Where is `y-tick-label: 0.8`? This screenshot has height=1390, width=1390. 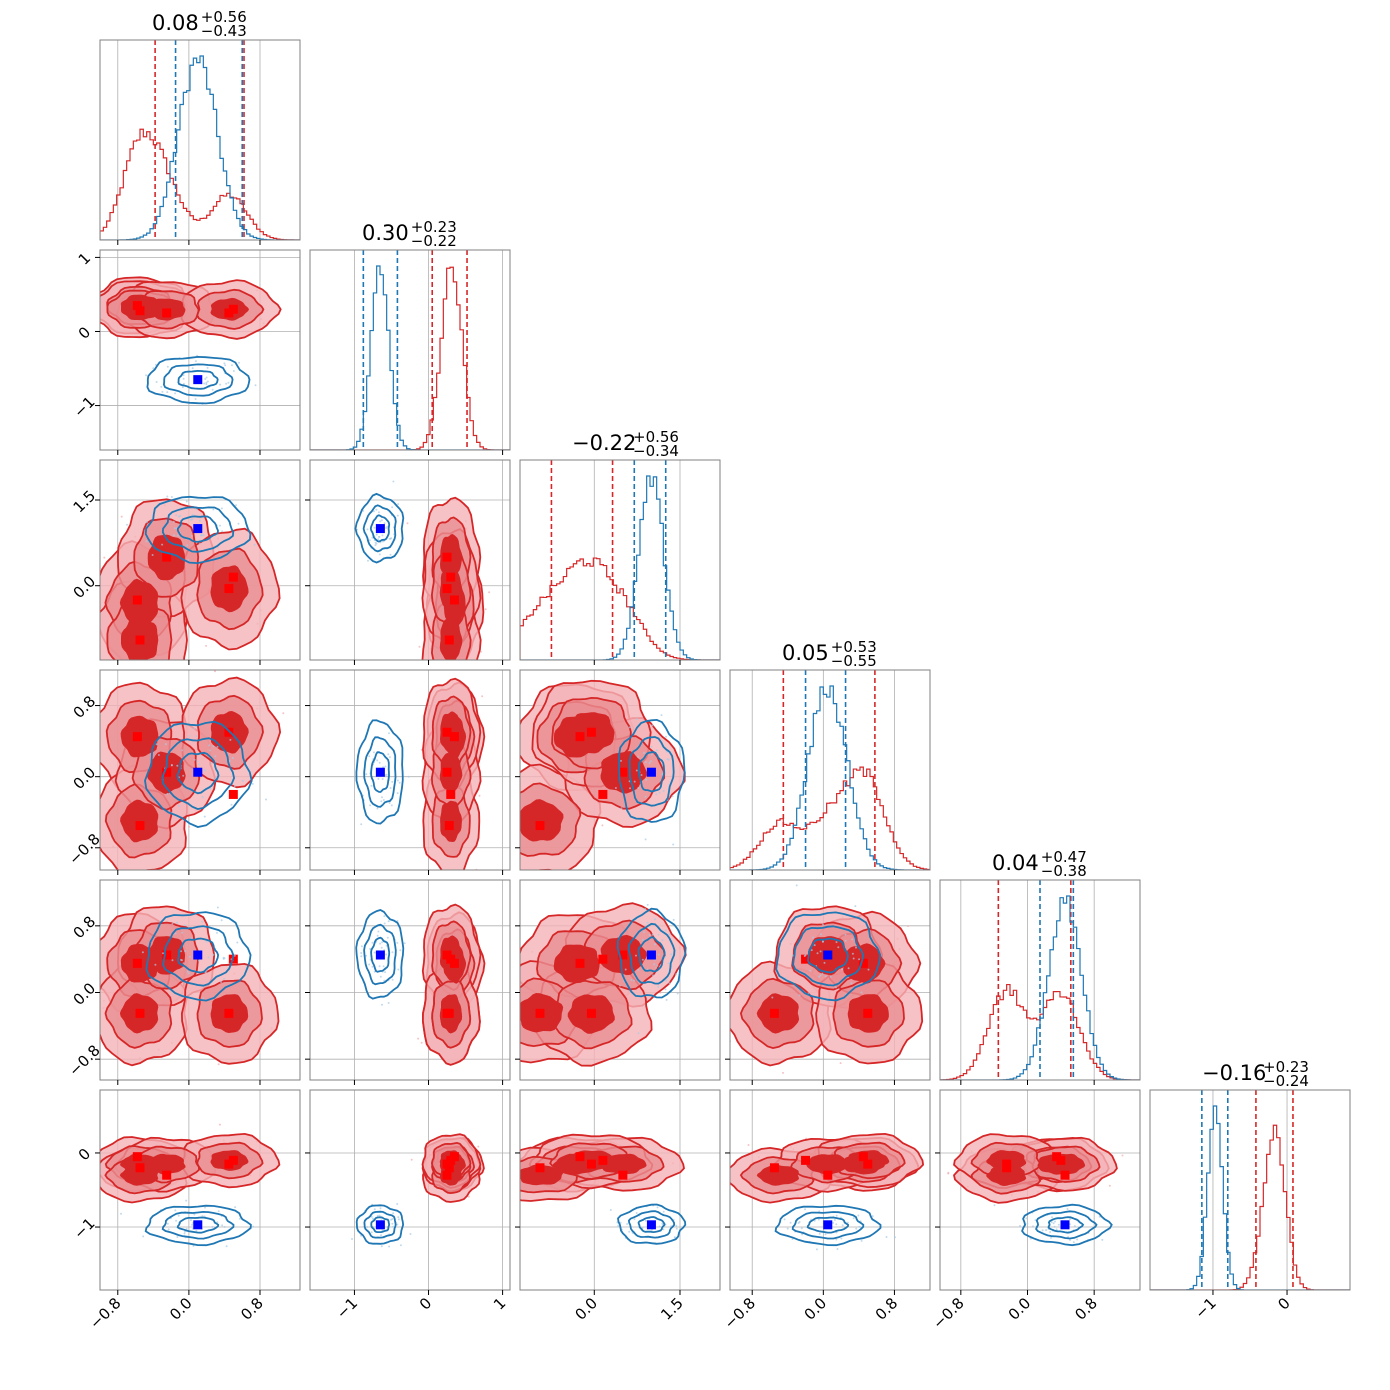 y-tick-label: 0.8 is located at coordinates (85, 927).